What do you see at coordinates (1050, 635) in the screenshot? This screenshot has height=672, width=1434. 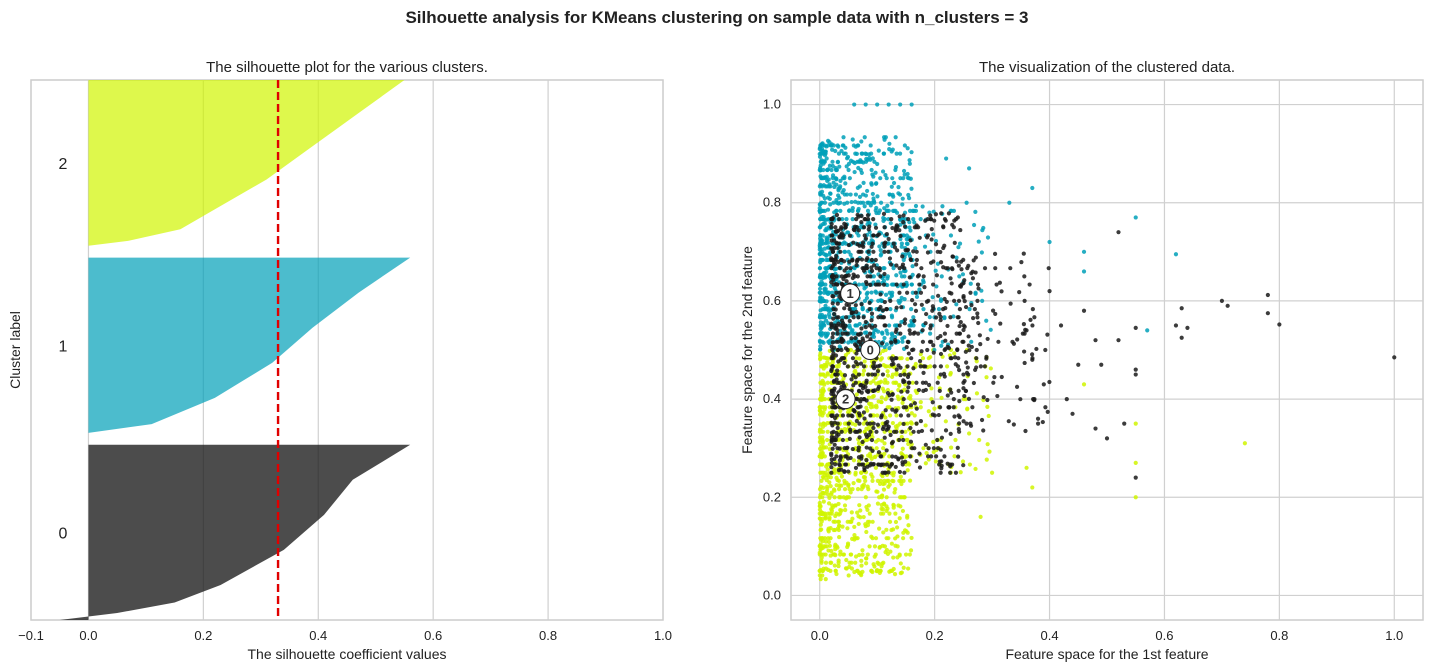 I see `scatter-x-tick-label: 0.4` at bounding box center [1050, 635].